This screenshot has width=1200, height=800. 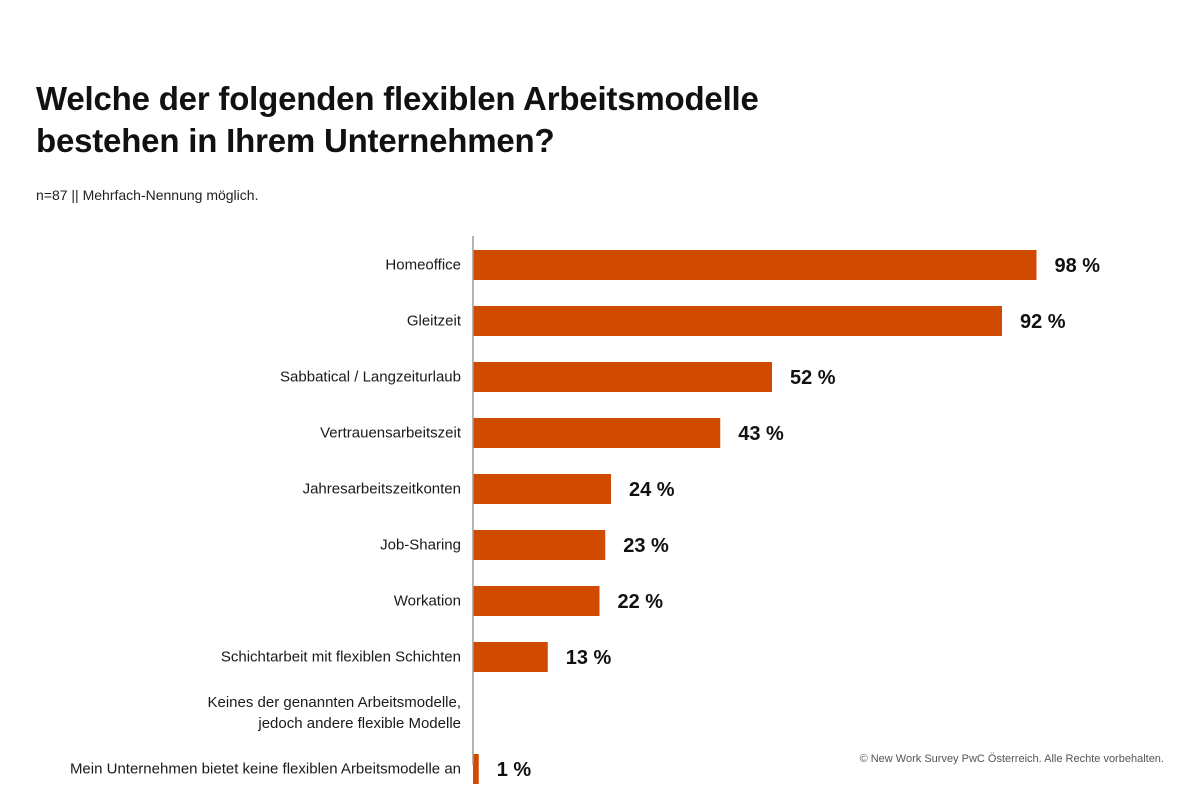 I want to click on category-label: Job-Sharing, so click(x=420, y=545).